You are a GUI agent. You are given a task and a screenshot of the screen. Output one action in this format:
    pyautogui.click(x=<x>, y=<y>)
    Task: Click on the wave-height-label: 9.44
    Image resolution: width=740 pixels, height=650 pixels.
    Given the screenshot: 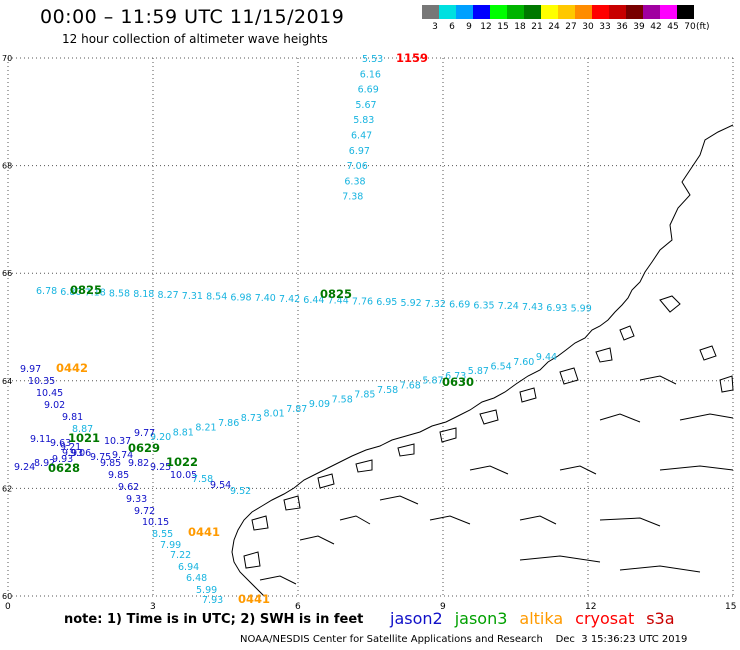 What is the action you would take?
    pyautogui.click(x=546, y=357)
    